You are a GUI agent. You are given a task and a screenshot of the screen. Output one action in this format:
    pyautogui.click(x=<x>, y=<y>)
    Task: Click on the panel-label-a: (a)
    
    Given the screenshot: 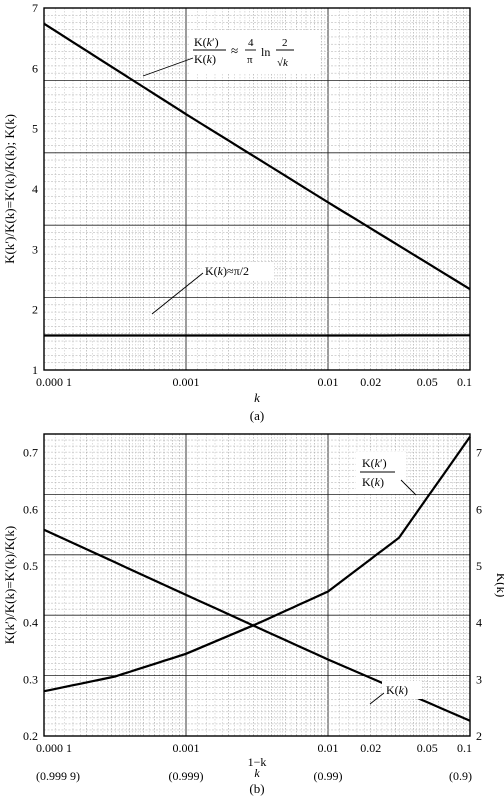 What is the action you would take?
    pyautogui.click(x=257, y=415)
    